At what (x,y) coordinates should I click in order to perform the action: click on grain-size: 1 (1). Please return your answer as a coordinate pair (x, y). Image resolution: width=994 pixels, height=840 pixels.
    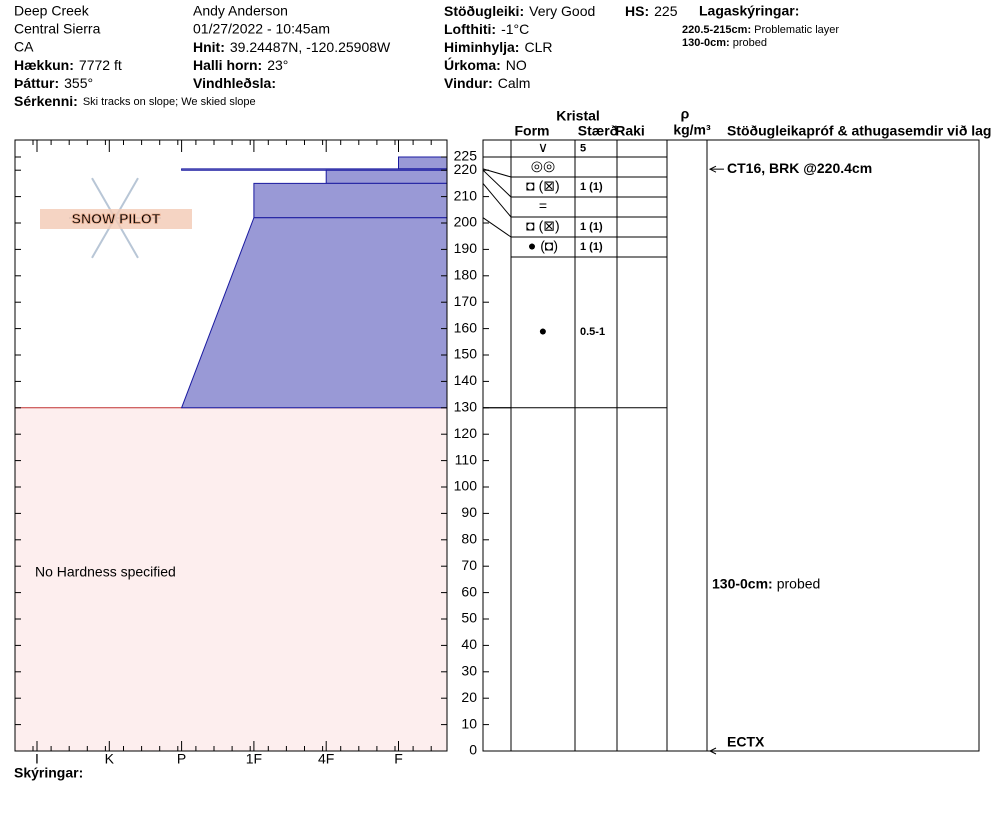
    Looking at the image, I should click on (591, 247).